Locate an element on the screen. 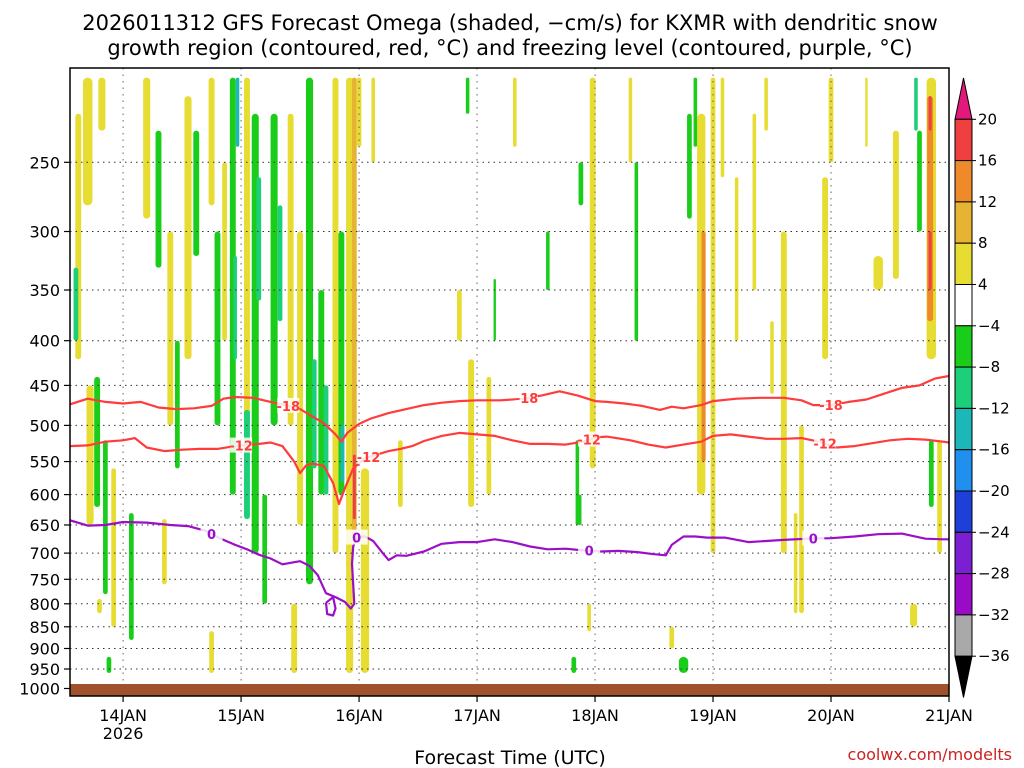 This screenshot has height=768, width=1024. colorbar: 20 16 12 8 4 −4 −8 −12 −16 −20 −24 −28 −32 −36 is located at coordinates (982, 387).